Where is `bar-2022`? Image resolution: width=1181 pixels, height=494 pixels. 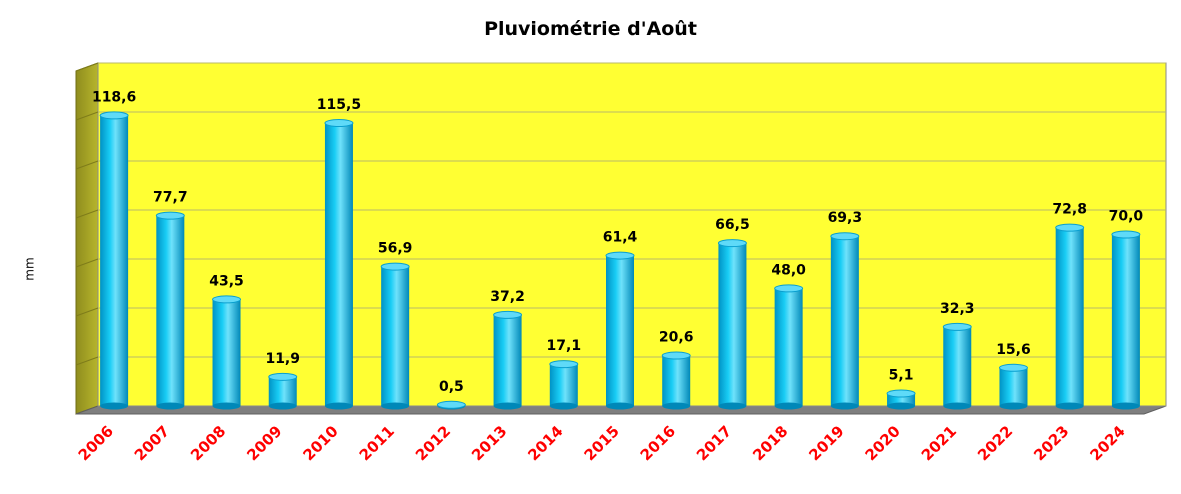 bar-2022 is located at coordinates (1013, 386).